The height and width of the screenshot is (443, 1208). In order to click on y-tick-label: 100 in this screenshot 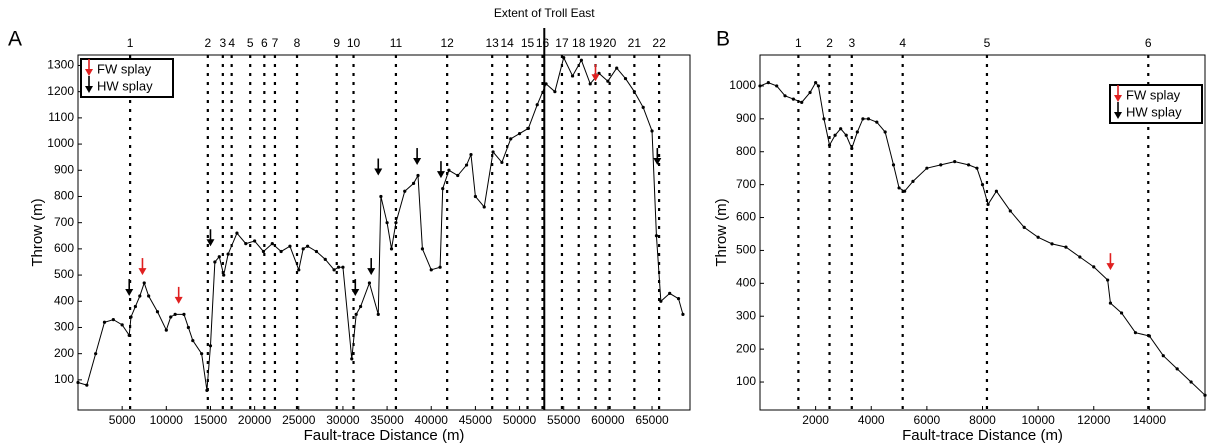, I will do `click(64, 379)`.